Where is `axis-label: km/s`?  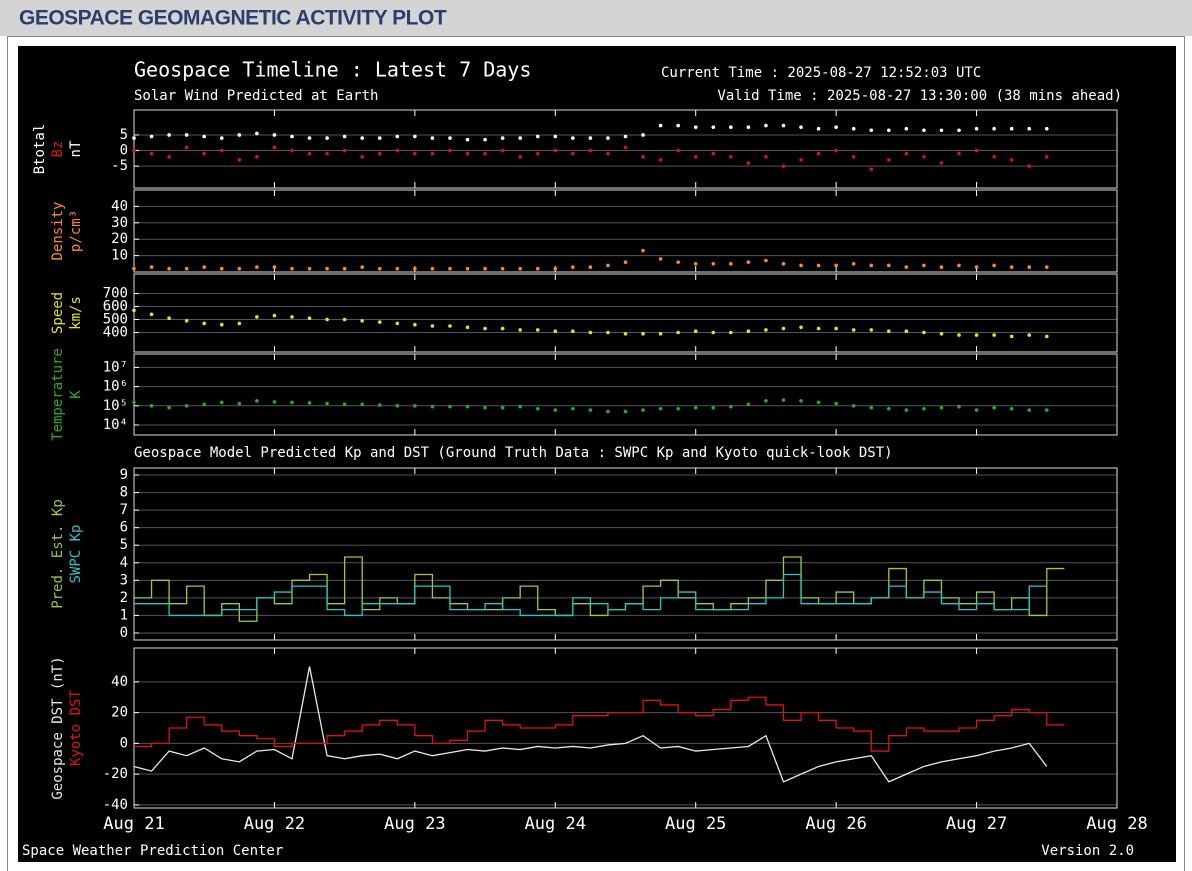
axis-label: km/s is located at coordinates (76, 313).